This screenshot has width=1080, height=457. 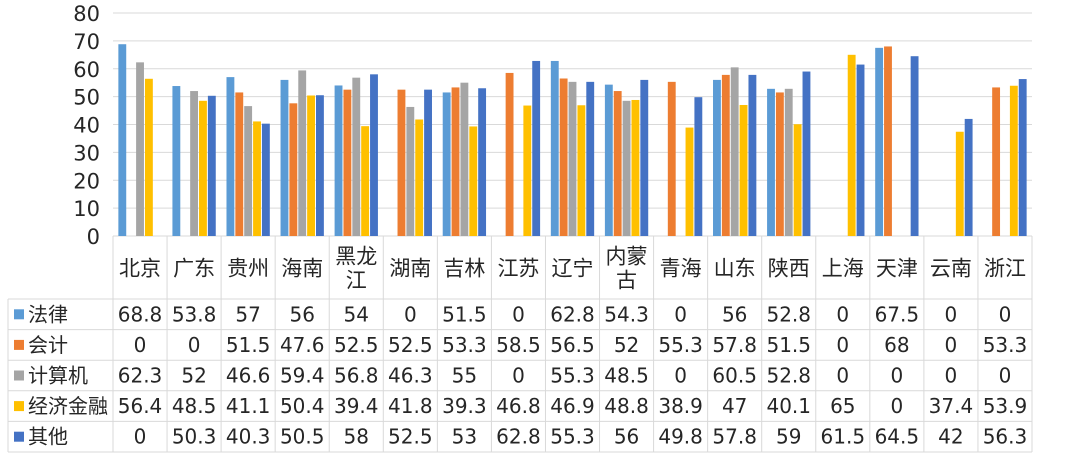 I want to click on data-value-label: 40.1, so click(x=788, y=406).